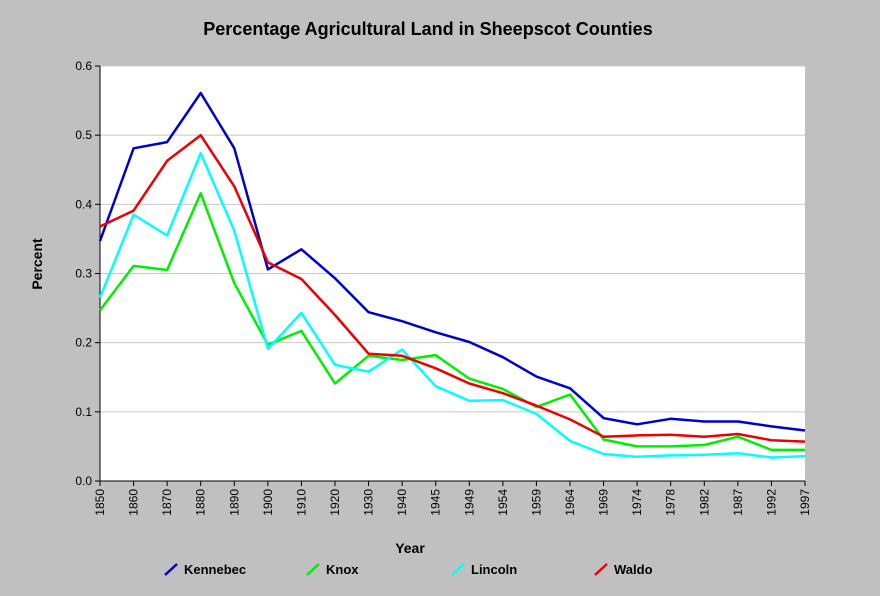 This screenshot has width=880, height=596. Describe the element at coordinates (469, 502) in the screenshot. I see `x-tick-label: 1949` at that location.